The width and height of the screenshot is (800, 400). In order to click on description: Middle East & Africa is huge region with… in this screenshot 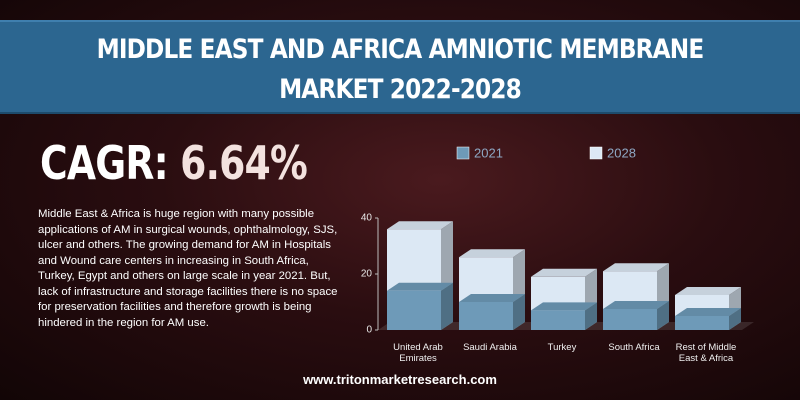, I will do `click(188, 268)`.